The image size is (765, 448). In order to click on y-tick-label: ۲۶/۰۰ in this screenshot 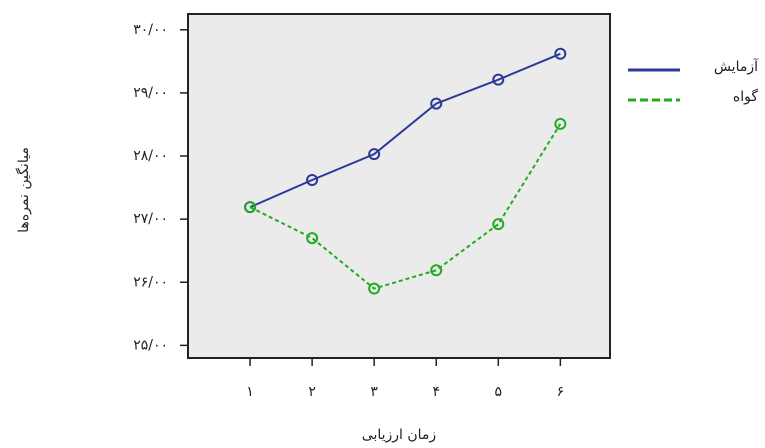, I will do `click(150, 282)`.